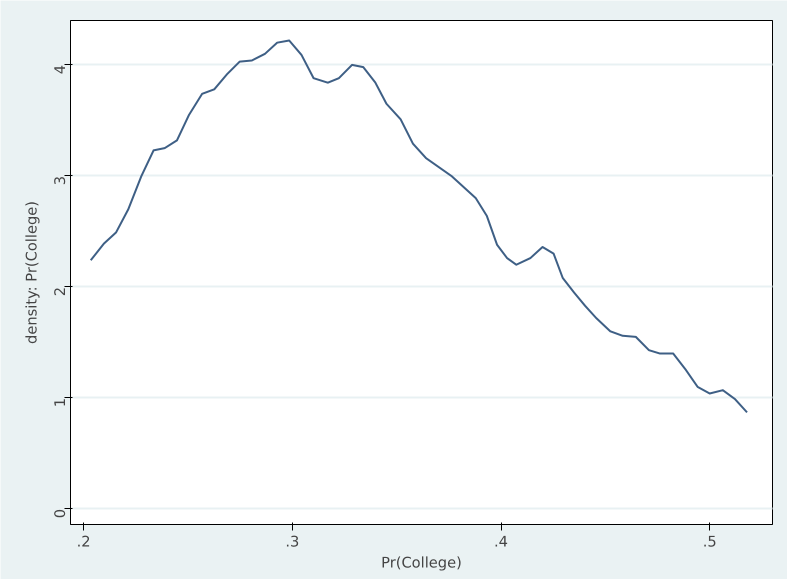 Image resolution: width=787 pixels, height=579 pixels. What do you see at coordinates (60, 69) in the screenshot?
I see `y-tick-label: 4` at bounding box center [60, 69].